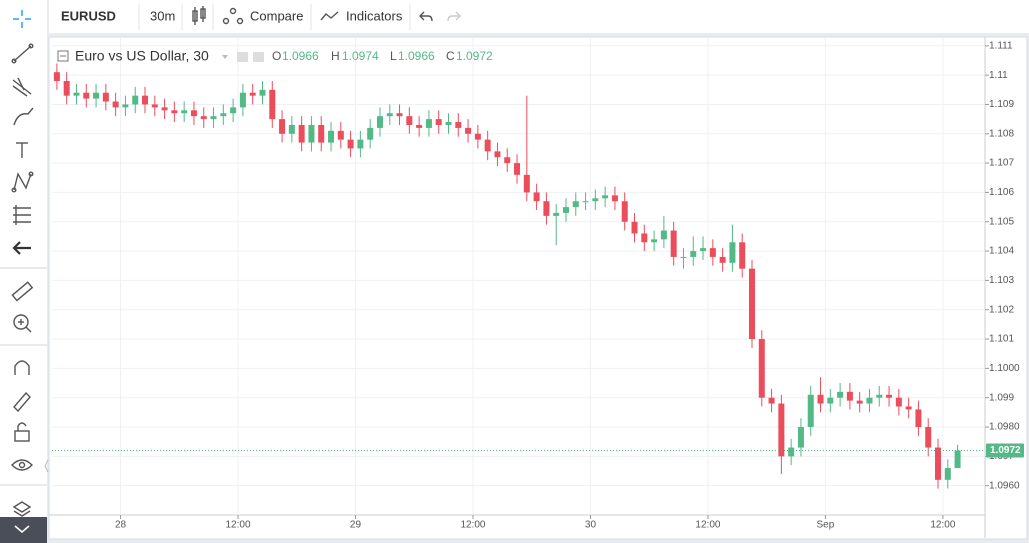 Image resolution: width=1029 pixels, height=543 pixels. Describe the element at coordinates (88, 15) in the screenshot. I see `symbol: EURUSD` at that location.